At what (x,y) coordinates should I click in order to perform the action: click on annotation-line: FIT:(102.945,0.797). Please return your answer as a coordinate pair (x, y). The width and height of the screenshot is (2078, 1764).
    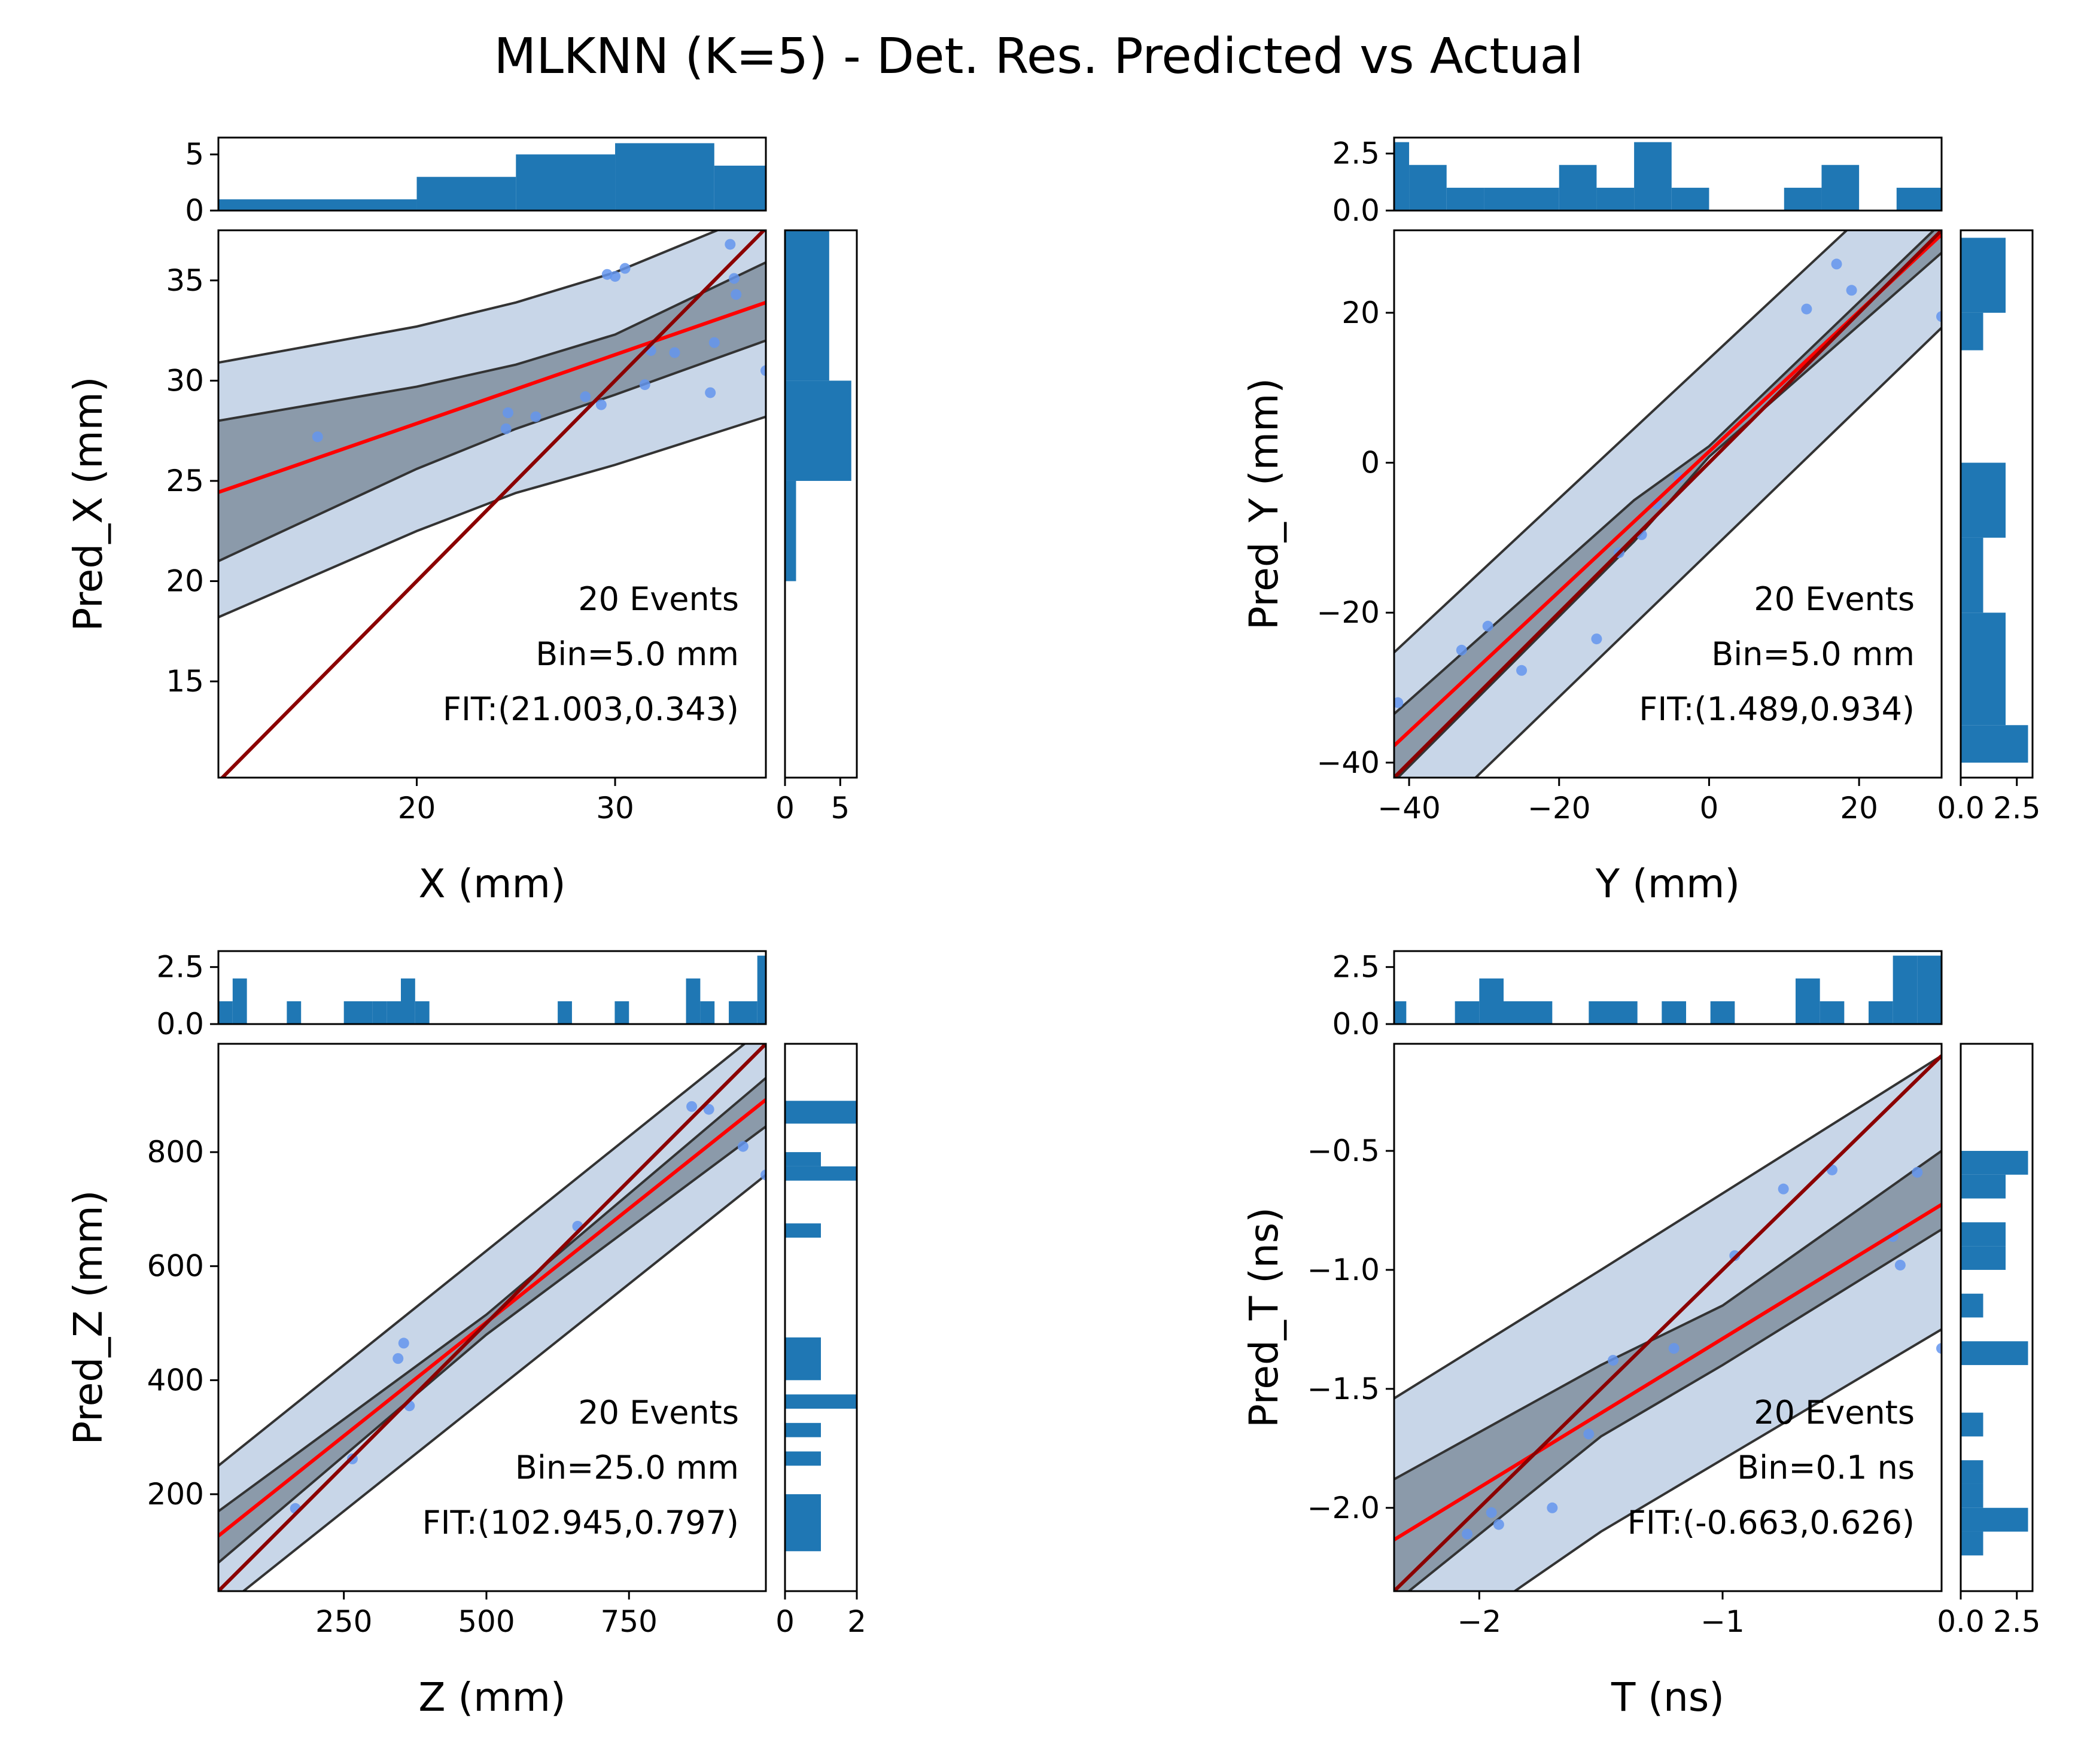
    Looking at the image, I should click on (580, 1522).